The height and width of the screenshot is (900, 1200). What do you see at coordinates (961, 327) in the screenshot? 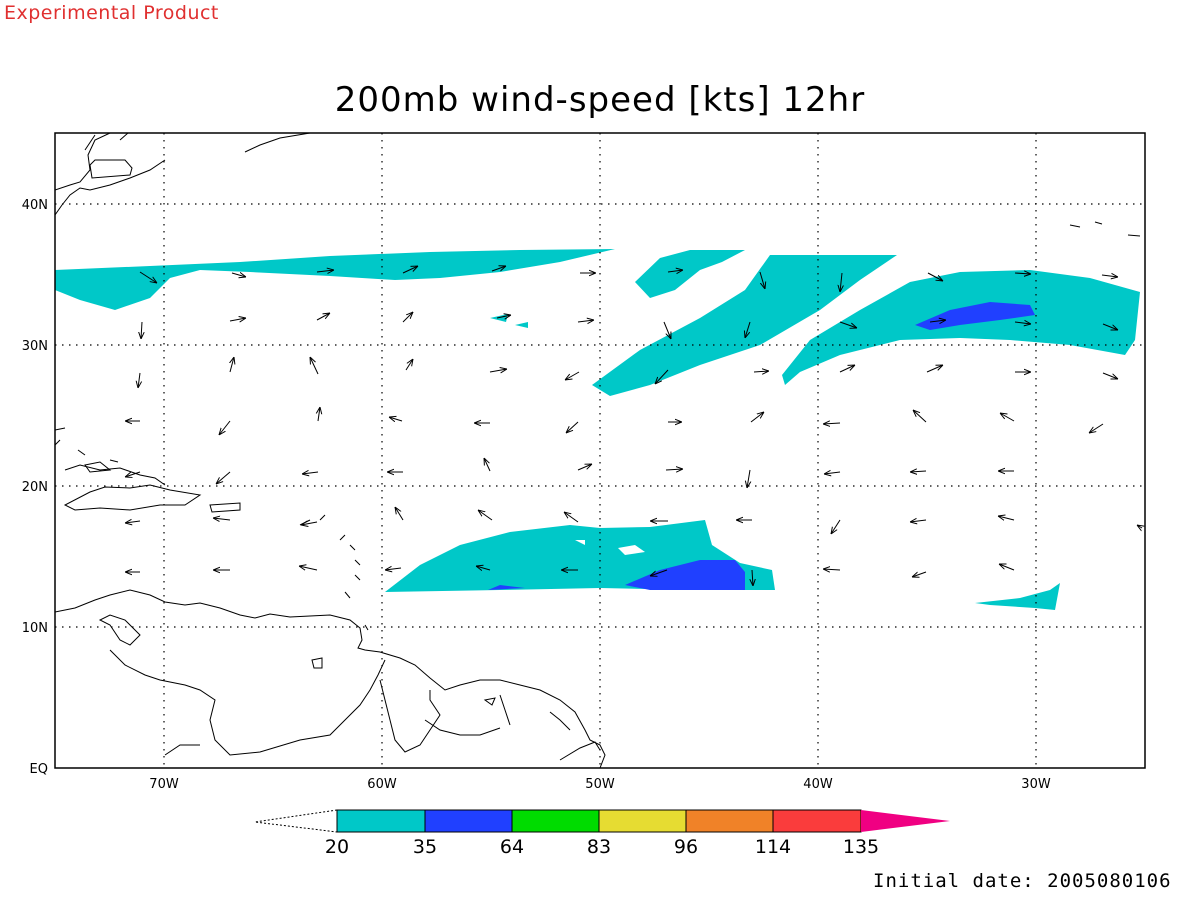
I see `jet-band-east` at bounding box center [961, 327].